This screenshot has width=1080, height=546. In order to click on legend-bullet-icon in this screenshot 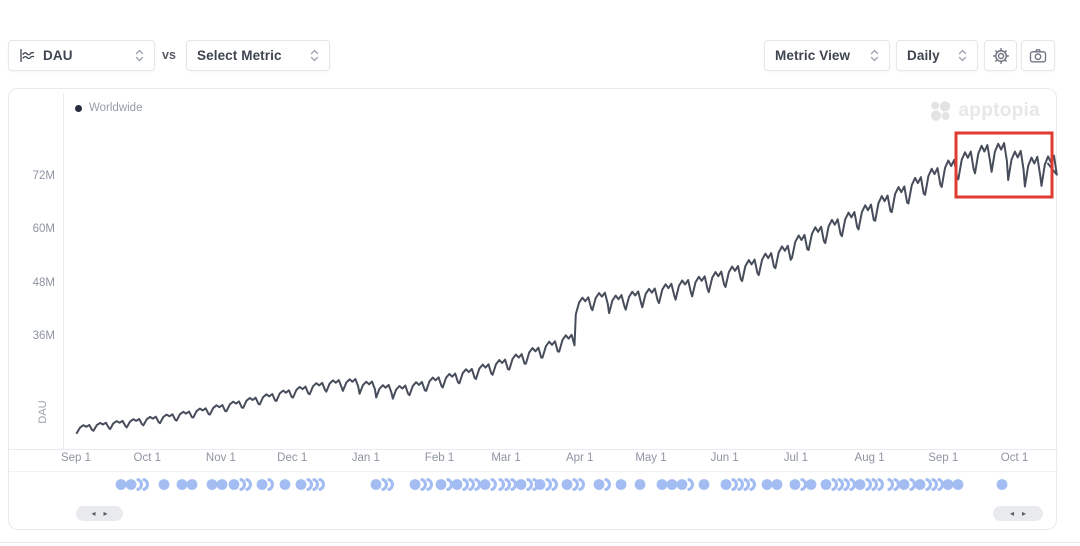, I will do `click(78, 108)`.